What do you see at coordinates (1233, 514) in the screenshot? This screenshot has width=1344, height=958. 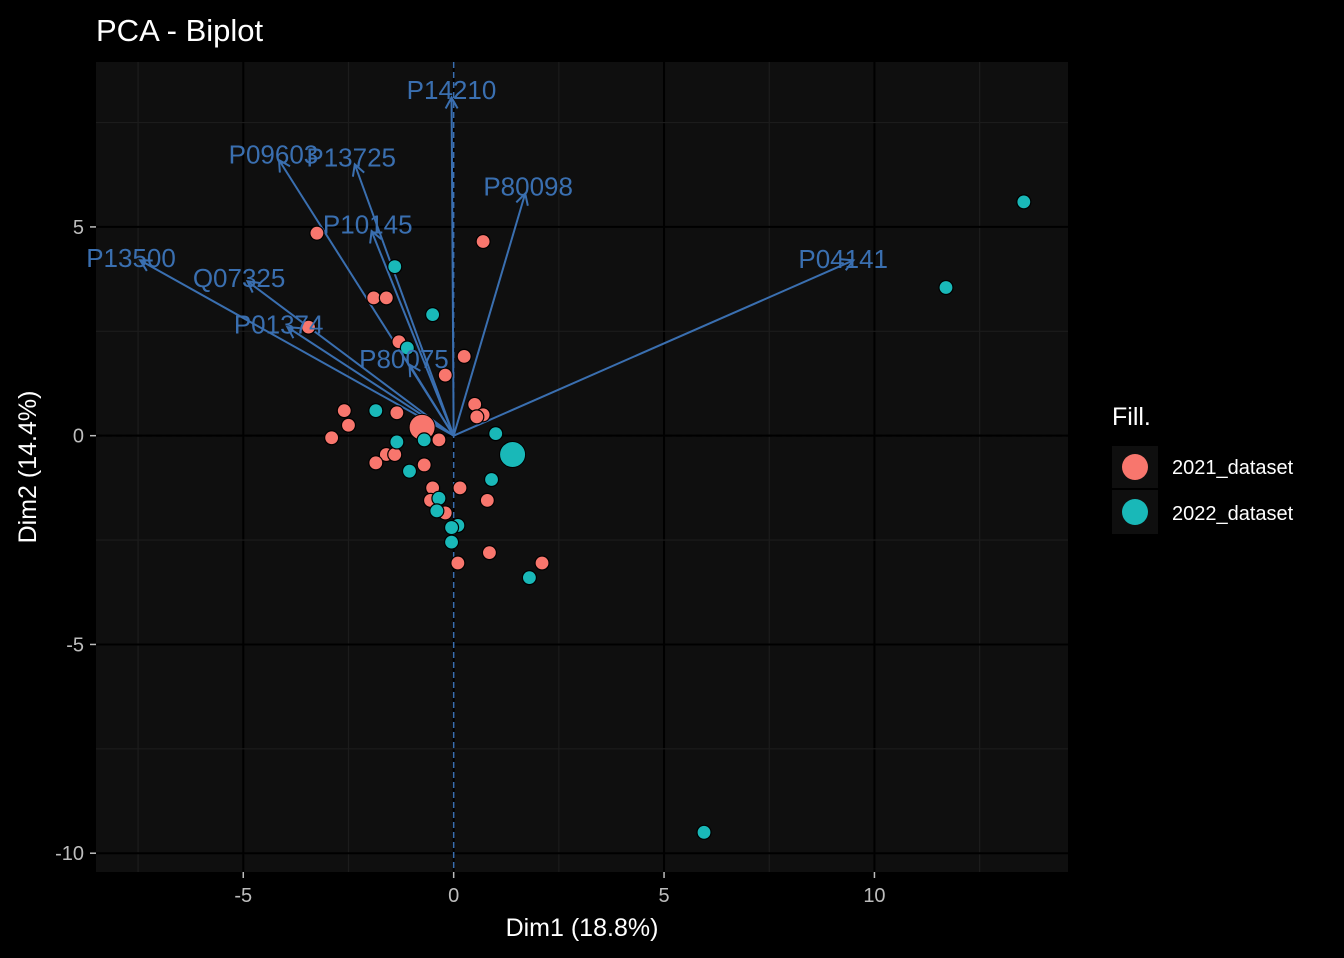 I see `legend-label-2022: 2022_dataset` at bounding box center [1233, 514].